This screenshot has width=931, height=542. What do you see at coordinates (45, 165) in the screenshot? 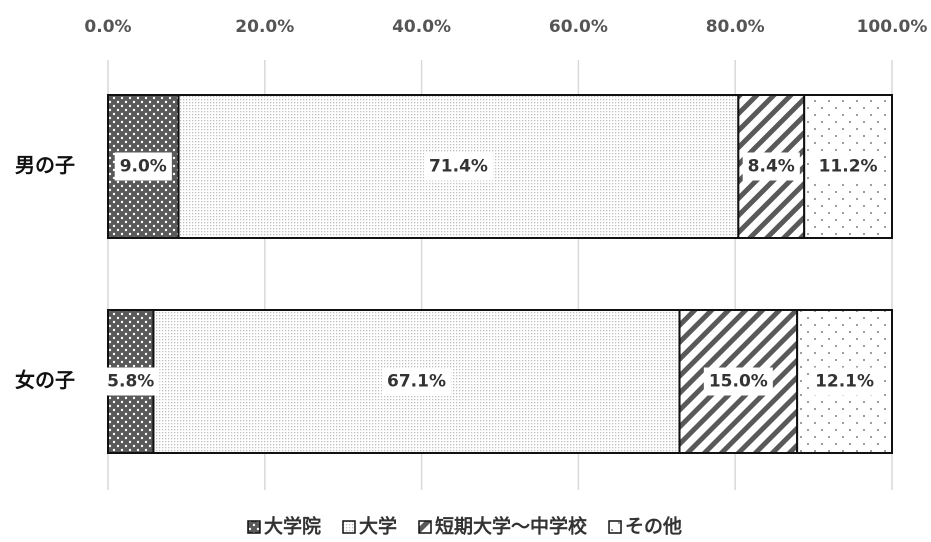
I see `category-label: 男の子` at bounding box center [45, 165].